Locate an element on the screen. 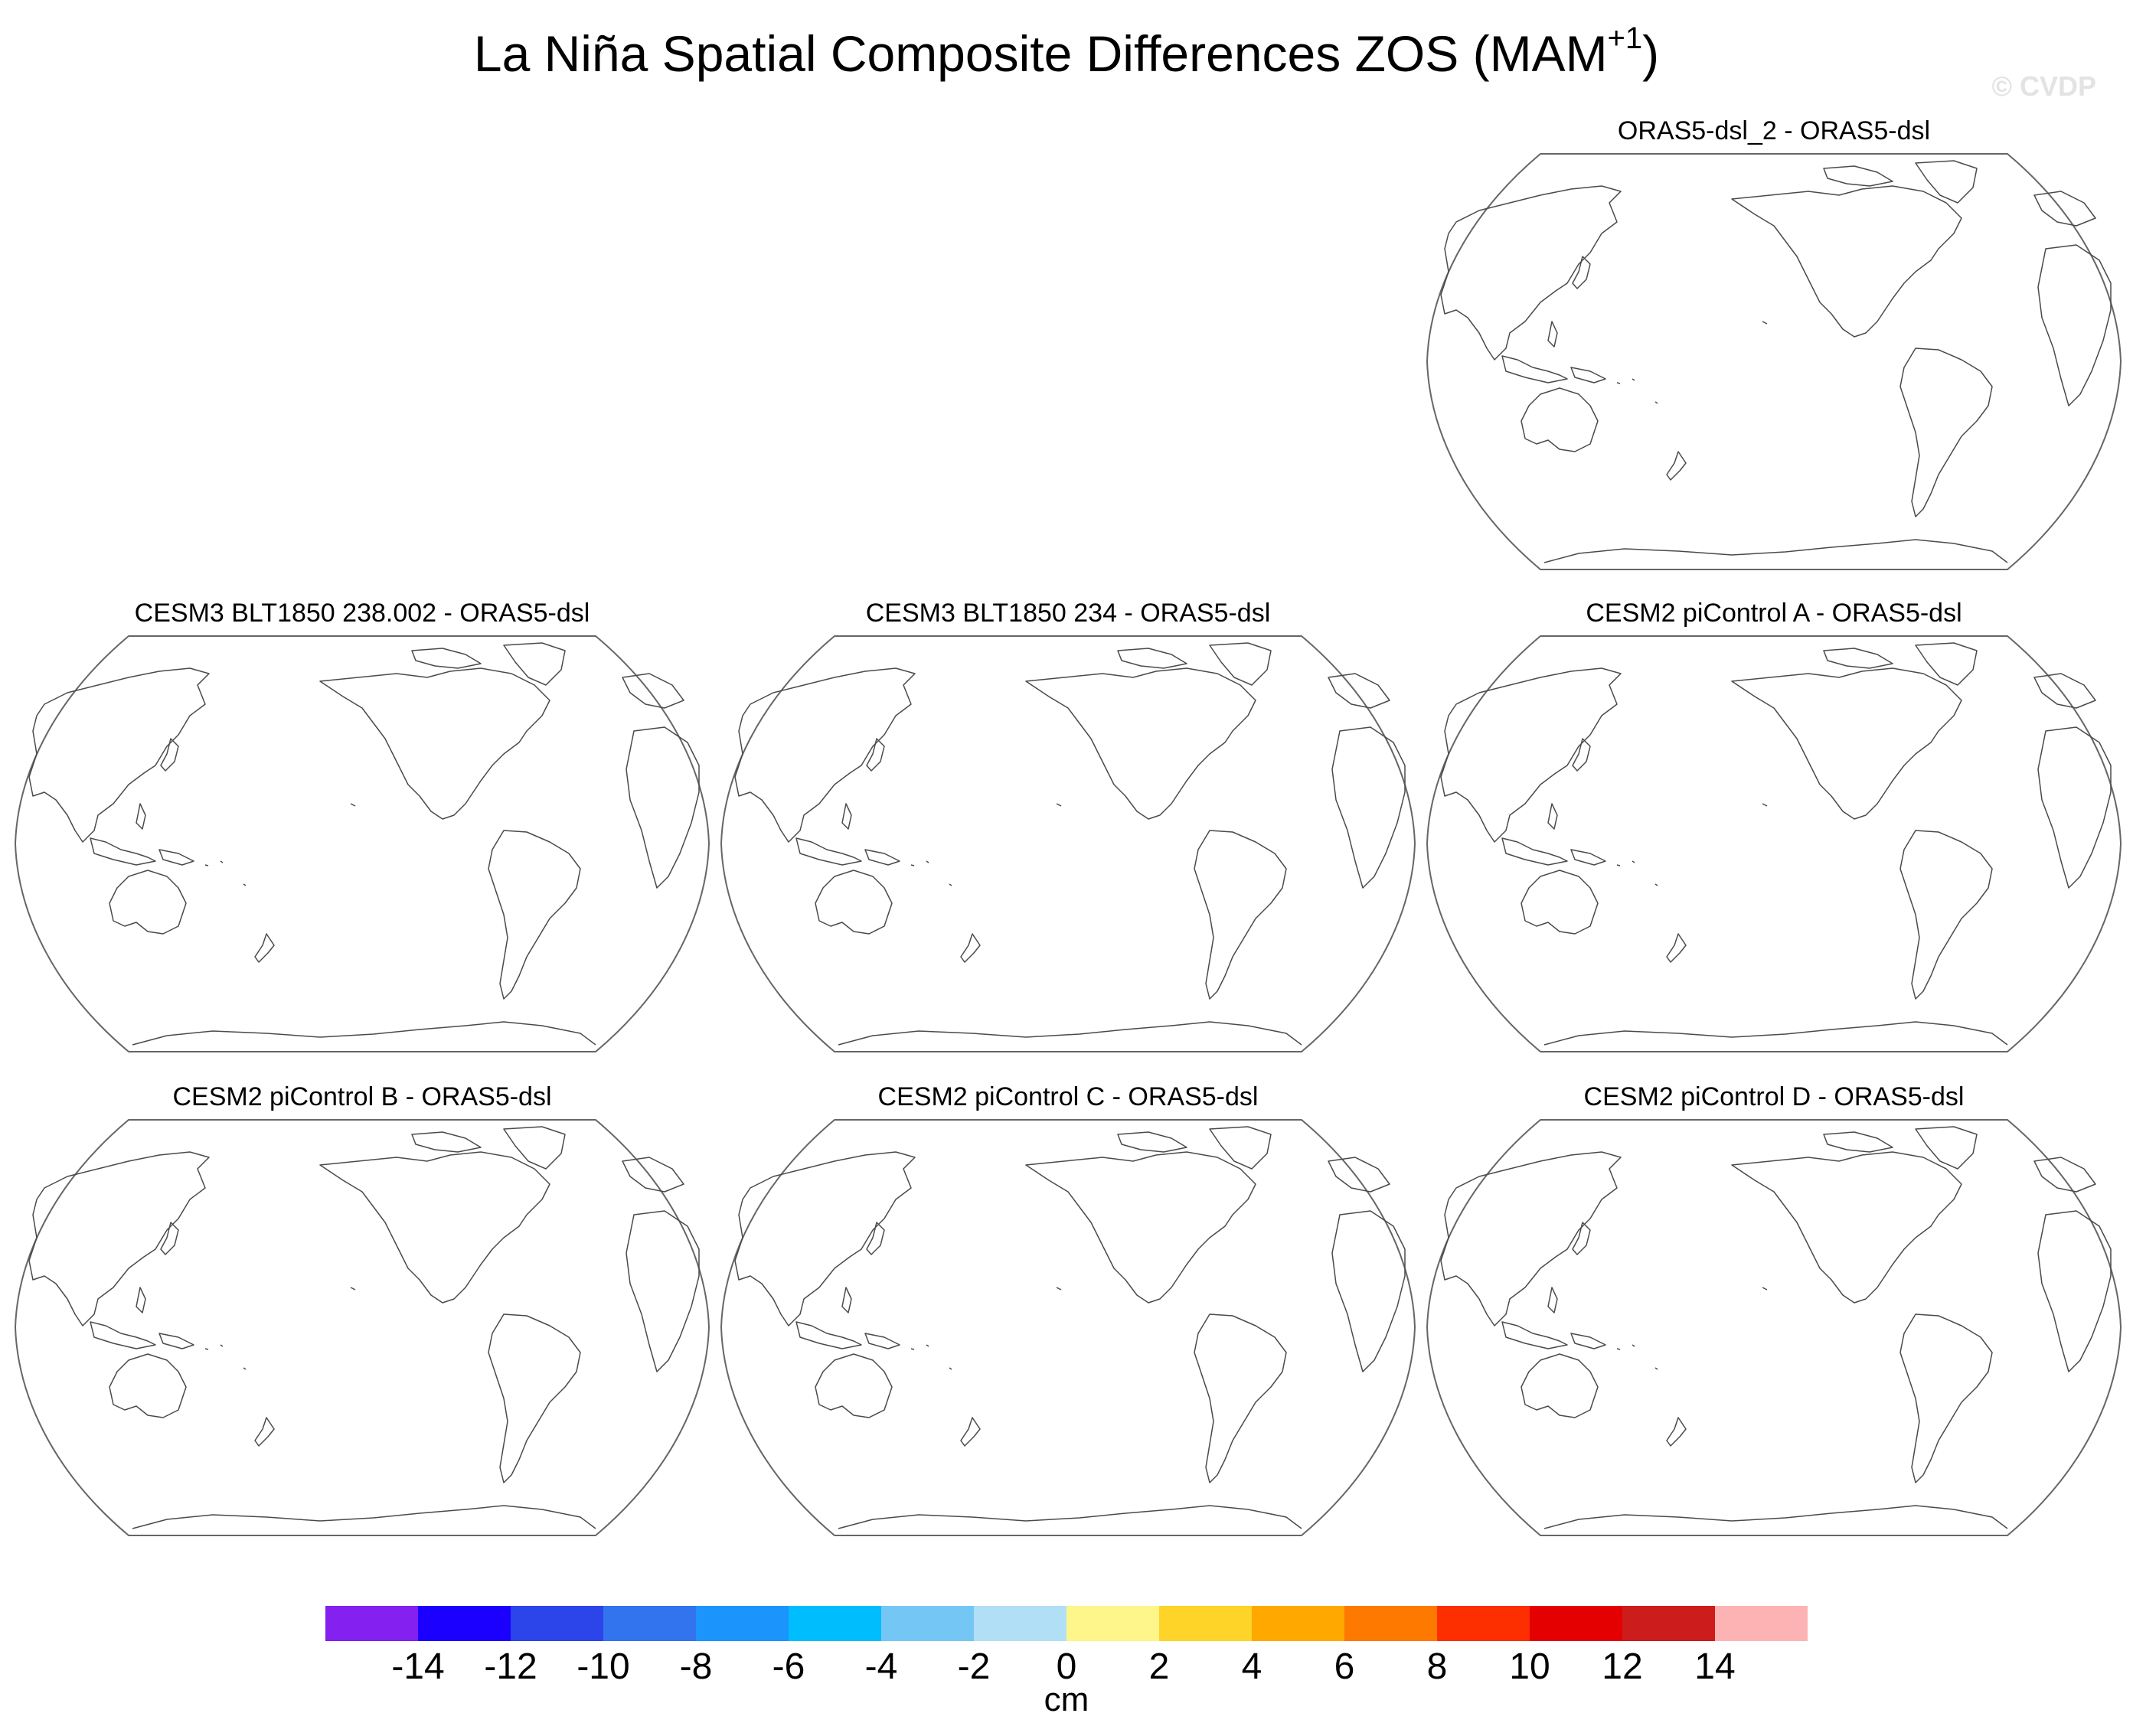 The image size is (2133, 1736). panel-title: CESM3 BLT1850 238.002 - ORAS5-dsl is located at coordinates (362, 613).